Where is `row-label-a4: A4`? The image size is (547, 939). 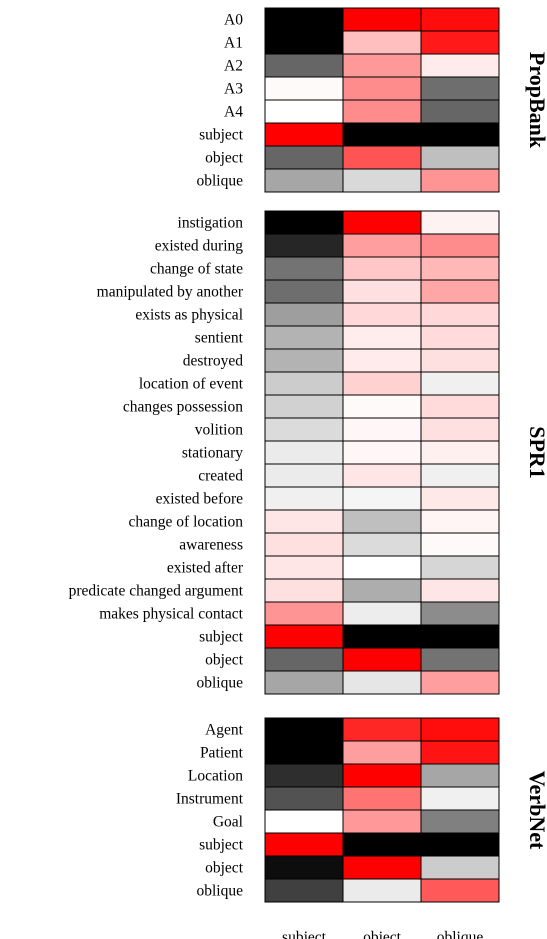 row-label-a4: A4 is located at coordinates (233, 112).